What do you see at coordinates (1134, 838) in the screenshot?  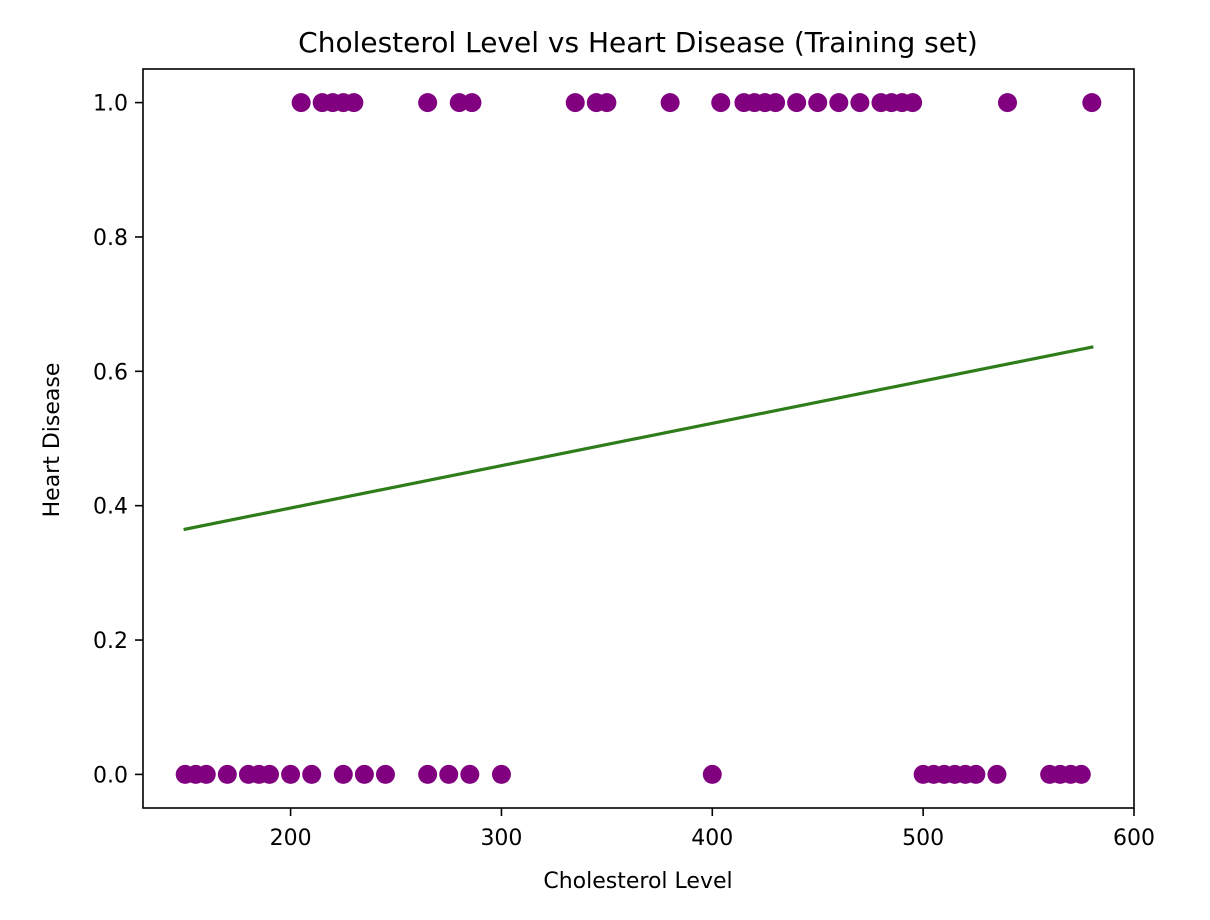 I see `x-tick-label: 600` at bounding box center [1134, 838].